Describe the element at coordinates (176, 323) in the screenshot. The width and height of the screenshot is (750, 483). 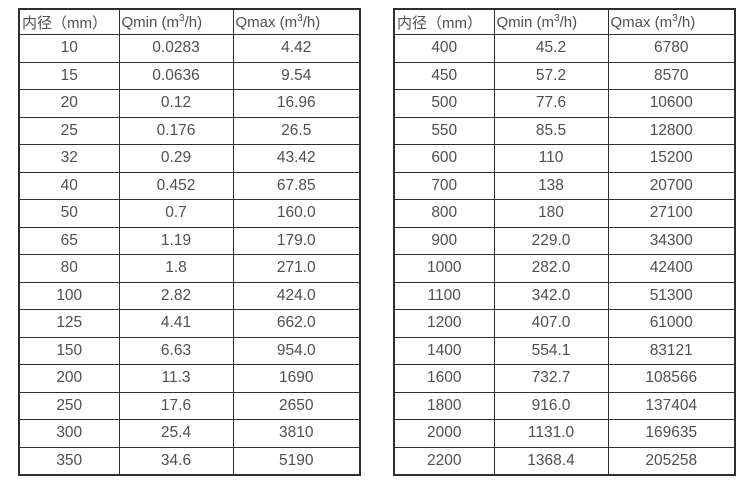
I see `qmin-cell: 4.41` at that location.